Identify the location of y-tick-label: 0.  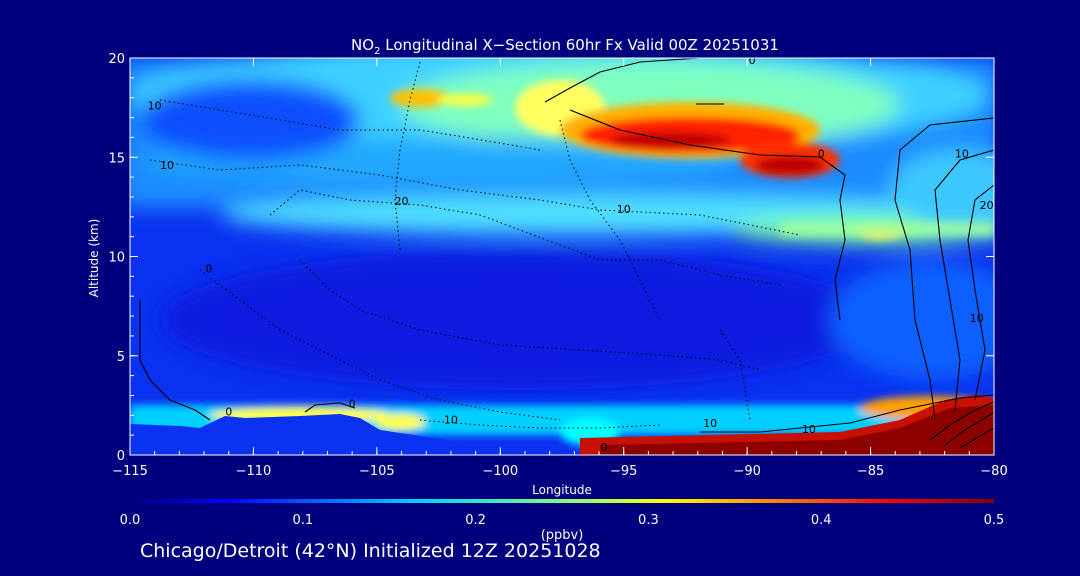
(121, 456).